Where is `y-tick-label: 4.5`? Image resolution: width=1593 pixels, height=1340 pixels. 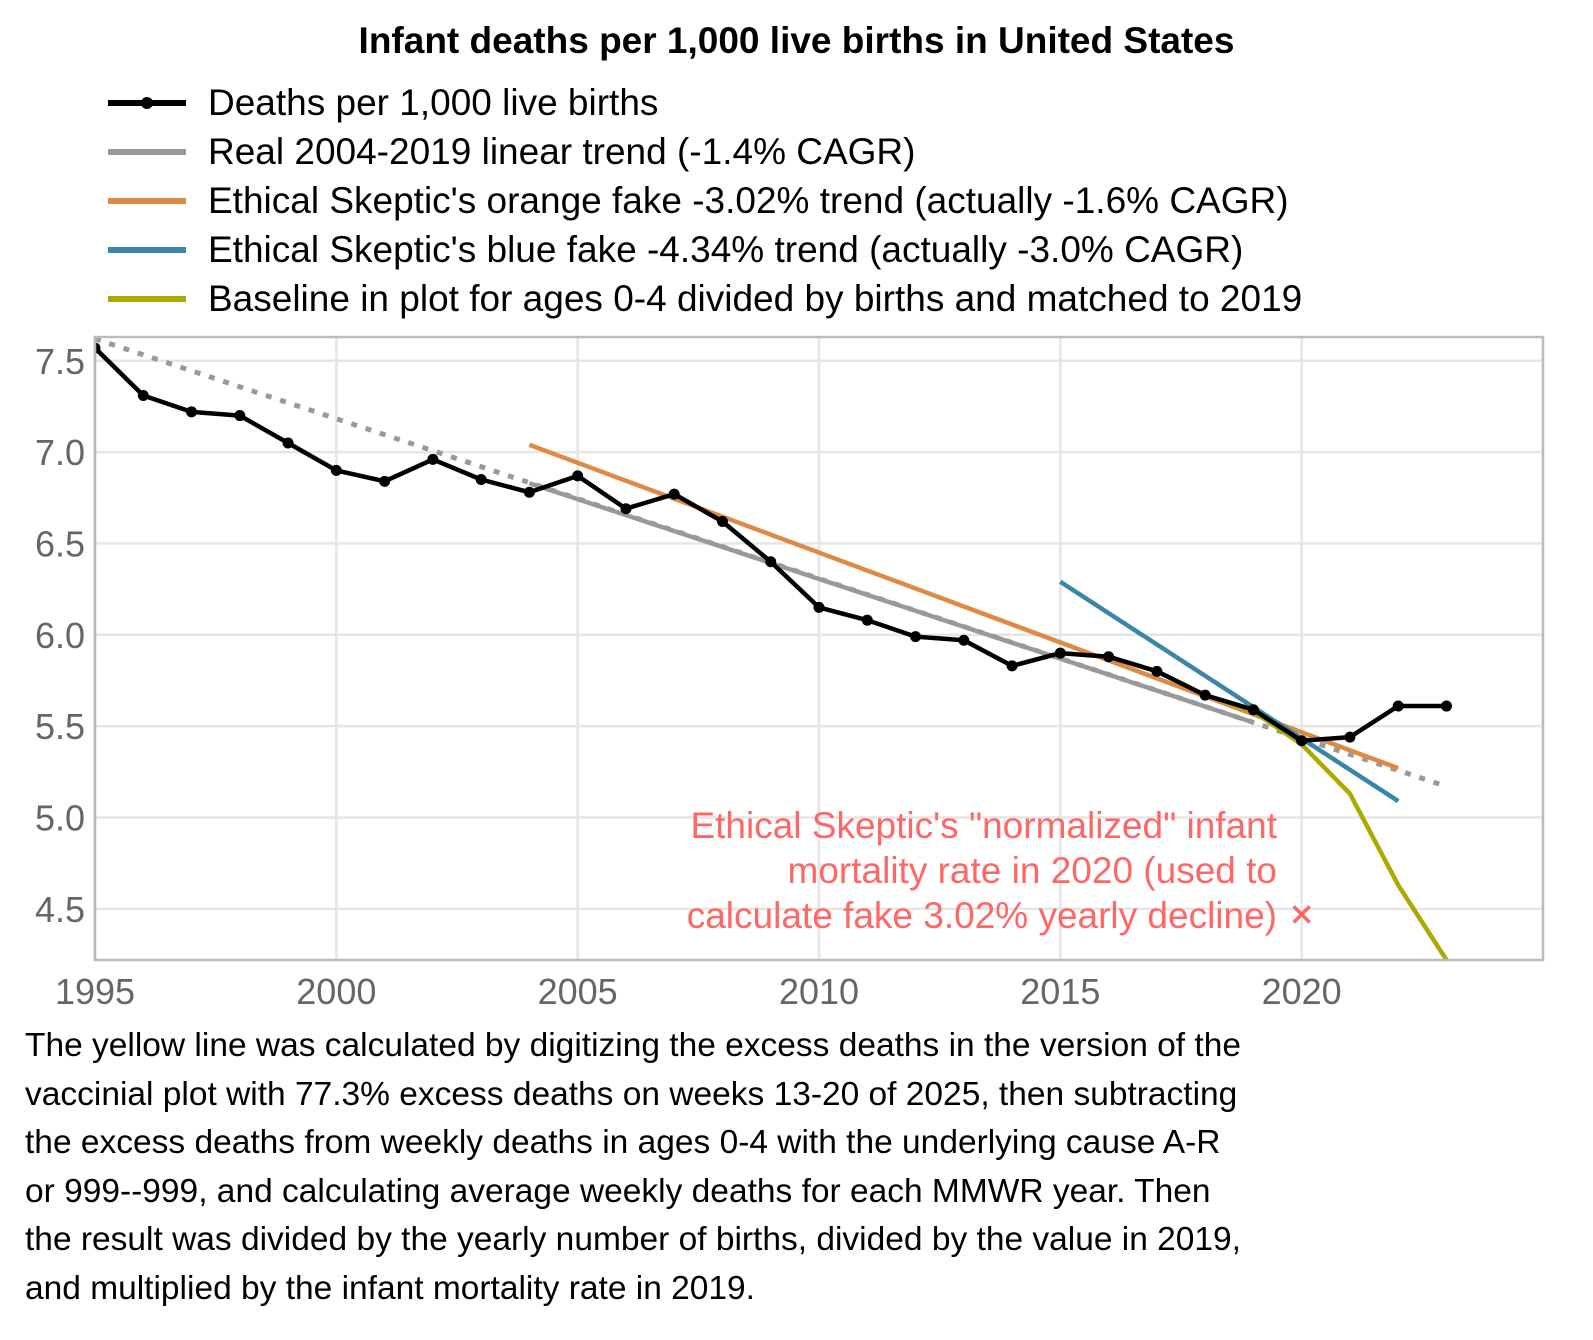
y-tick-label: 4.5 is located at coordinates (60, 909).